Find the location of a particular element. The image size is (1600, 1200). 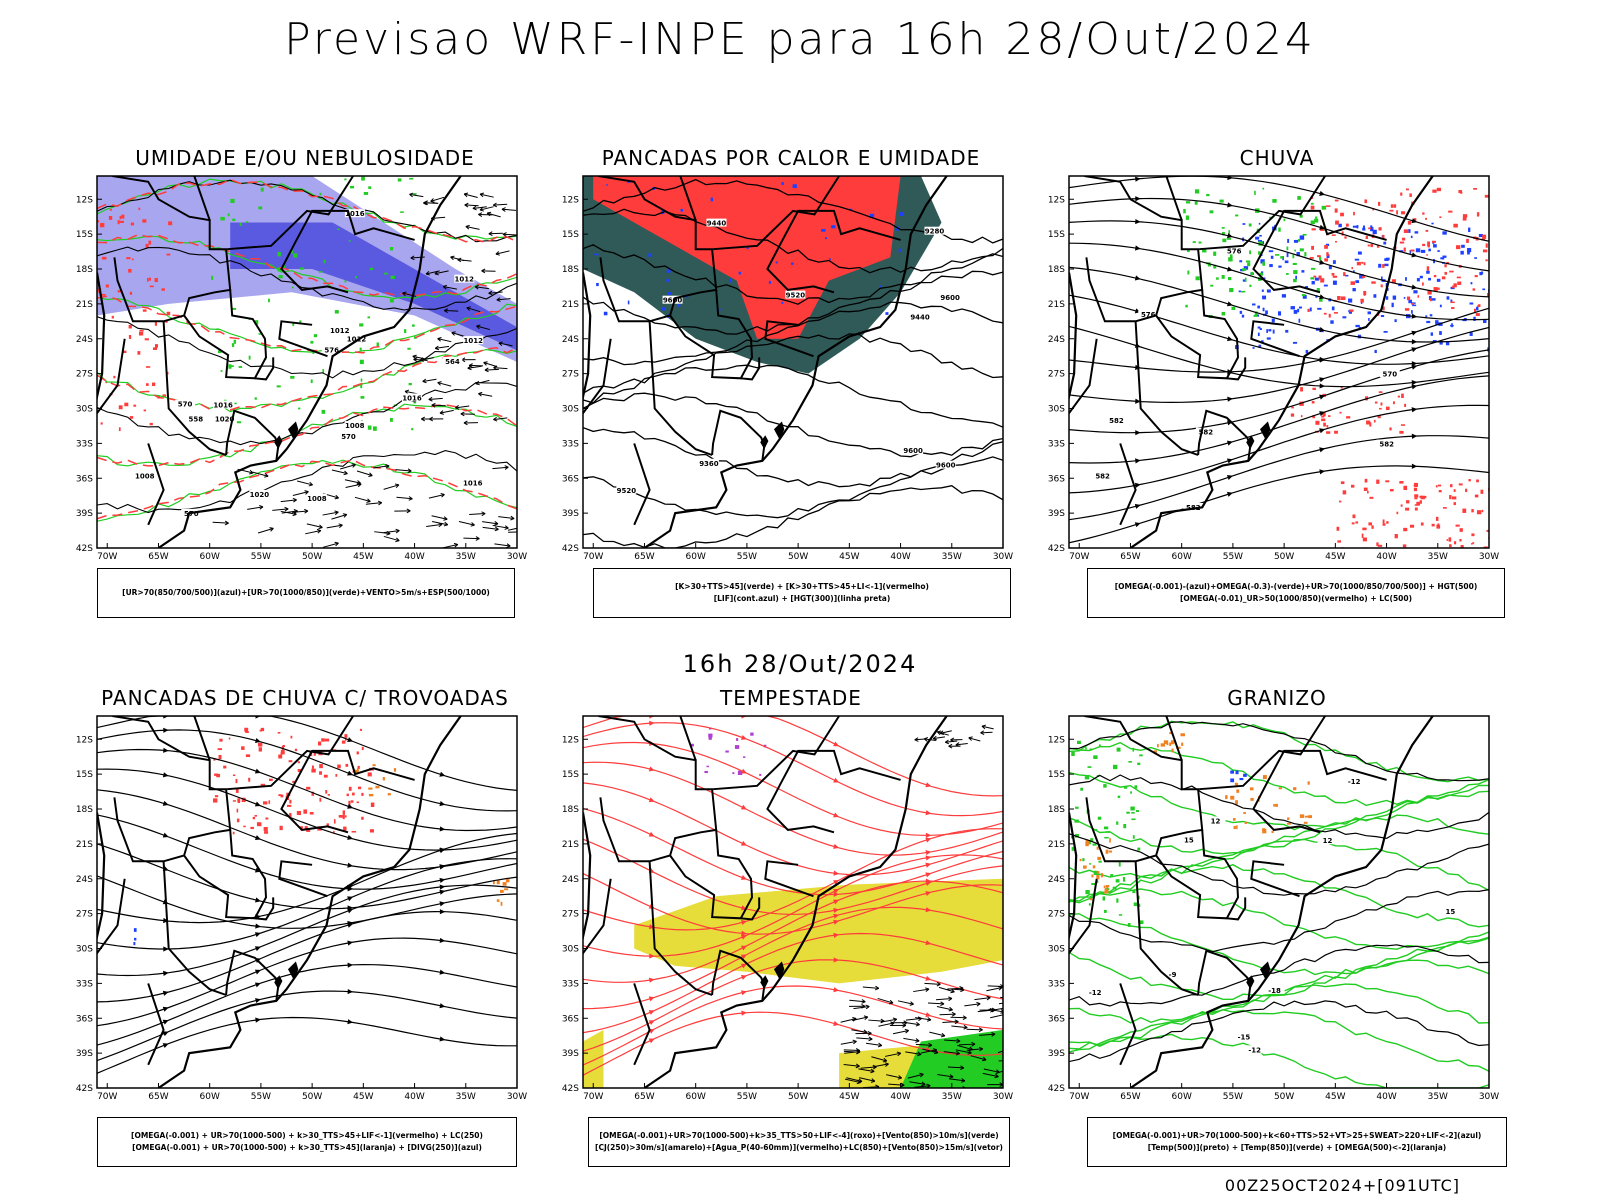

contour-label: -15 is located at coordinates (1244, 1037).